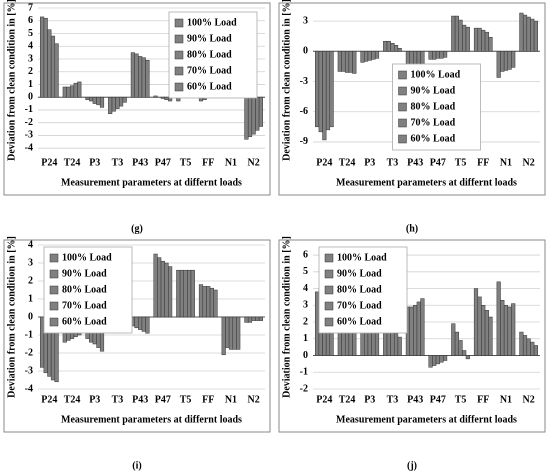  I want to click on x-tick-label: FF, so click(208, 162).